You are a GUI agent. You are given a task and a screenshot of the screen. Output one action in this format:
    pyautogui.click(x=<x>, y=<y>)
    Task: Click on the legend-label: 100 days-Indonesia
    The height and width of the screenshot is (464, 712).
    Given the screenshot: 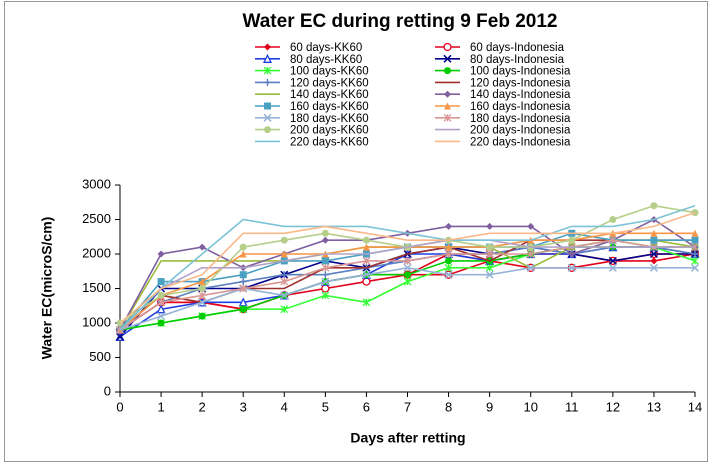 What is the action you would take?
    pyautogui.click(x=520, y=72)
    